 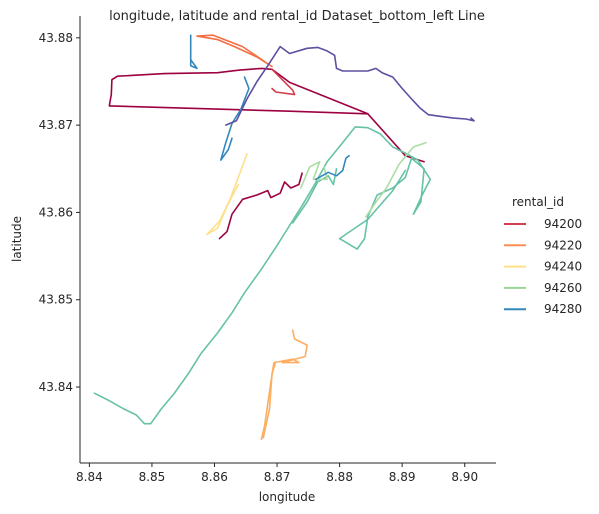 I want to click on legend-label: 94220, so click(x=563, y=245).